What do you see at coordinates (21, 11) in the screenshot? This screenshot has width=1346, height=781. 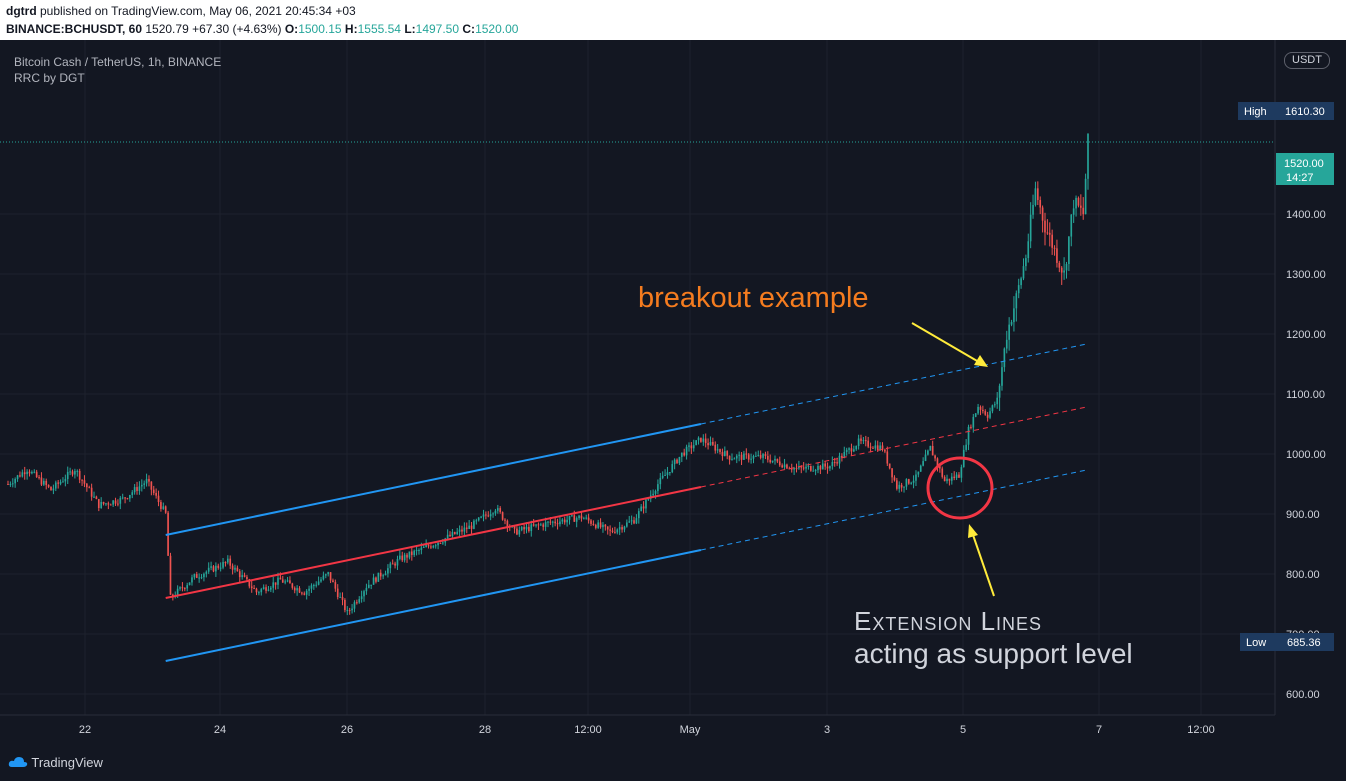 I see `publisher-name: dgtrd` at bounding box center [21, 11].